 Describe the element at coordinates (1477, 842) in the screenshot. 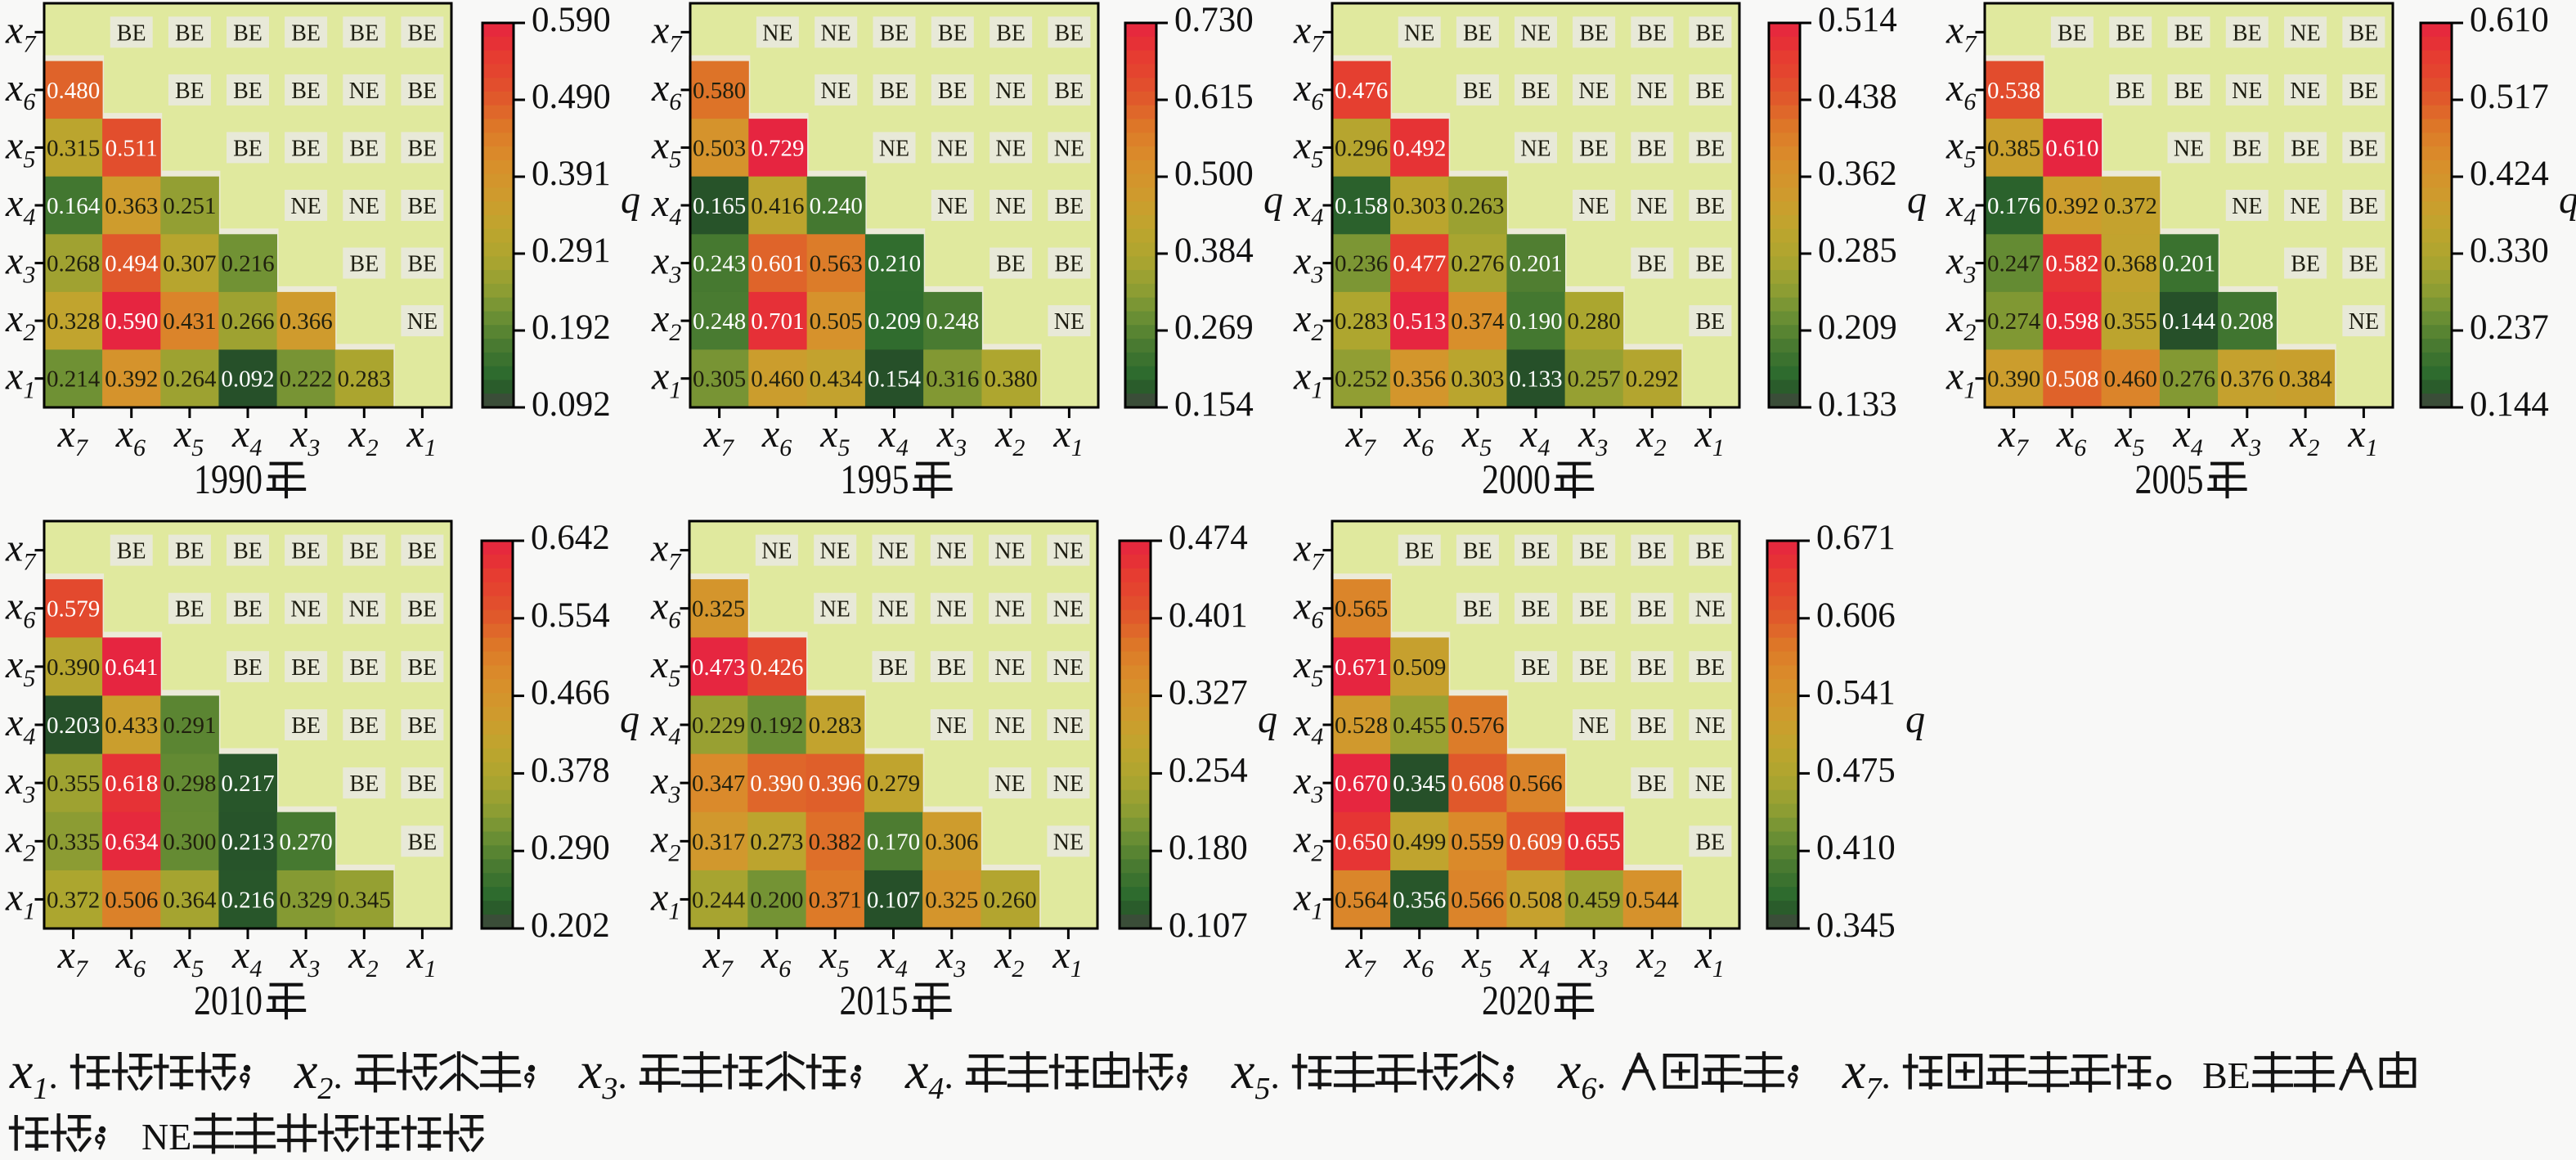

I see `svg-text: 0.559` at that location.